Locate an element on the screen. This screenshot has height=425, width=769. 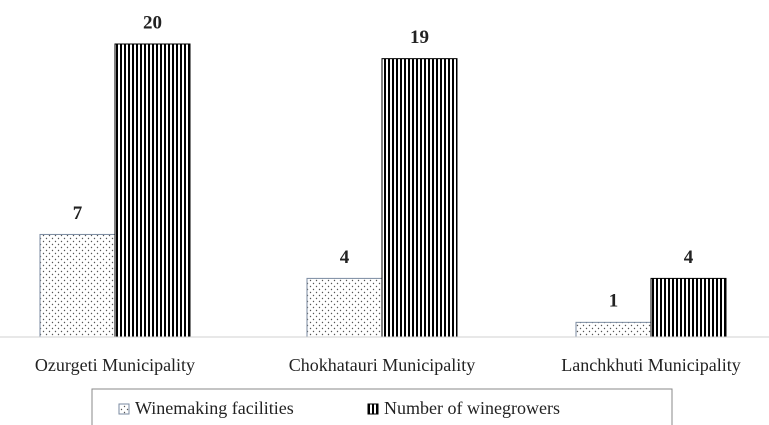
data-label: 7 is located at coordinates (78, 213).